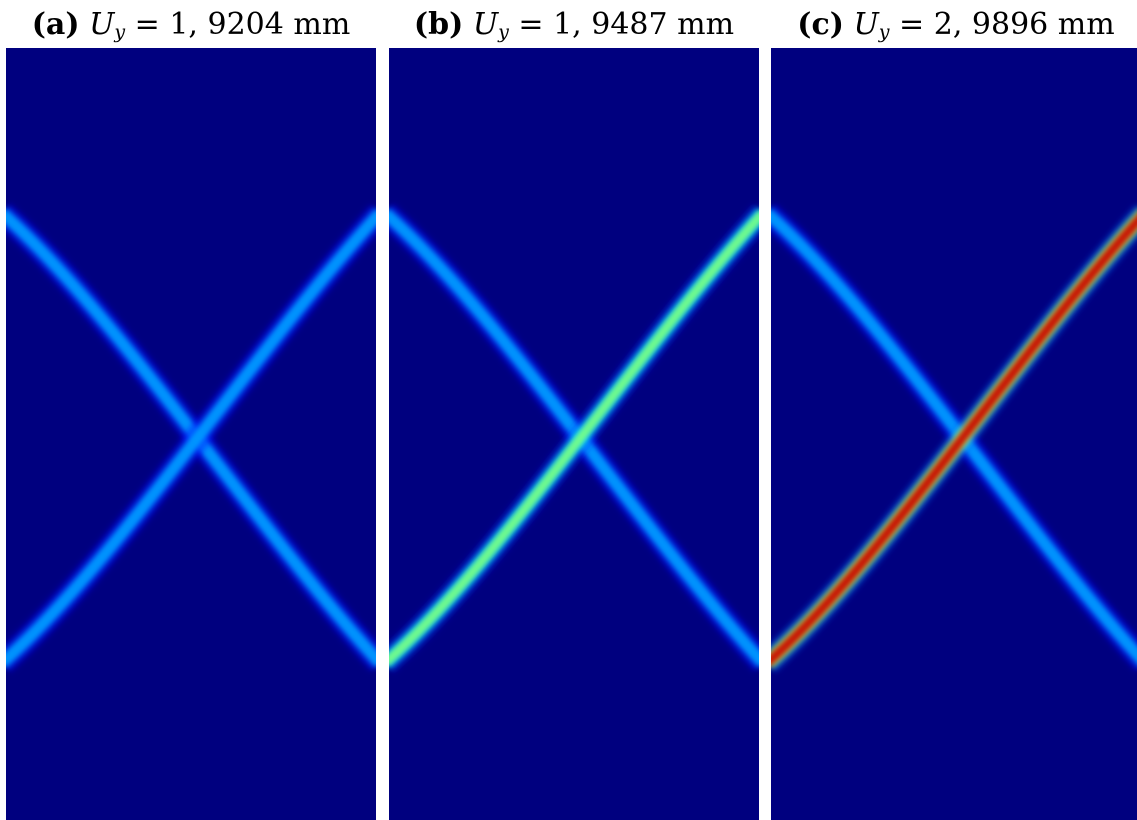 The width and height of the screenshot is (1137, 820). I want to click on panel-b-value: 1, 9487, so click(610, 24).